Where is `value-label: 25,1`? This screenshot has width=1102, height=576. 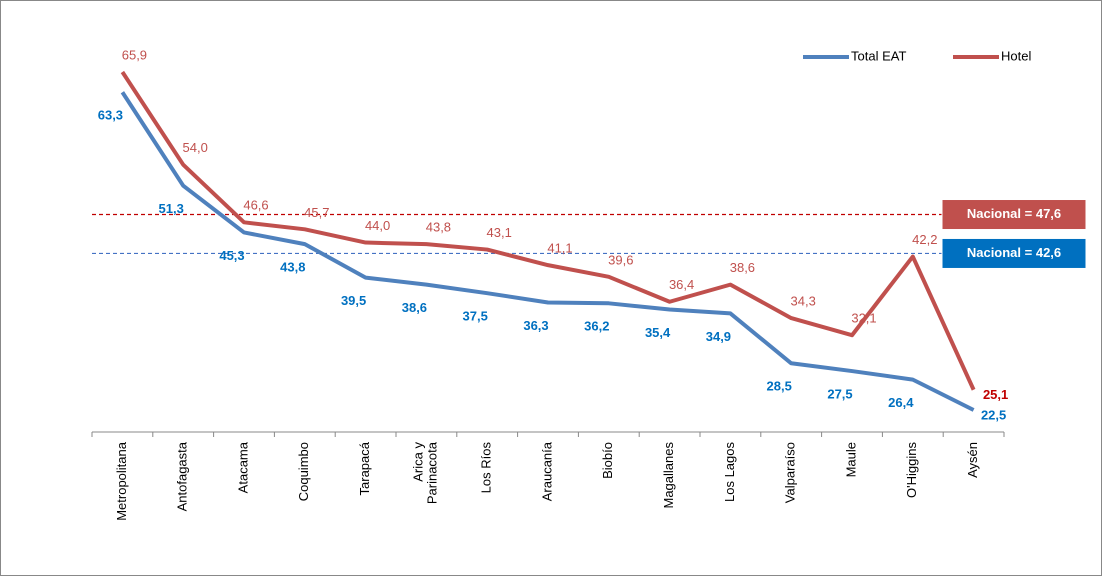
value-label: 25,1 is located at coordinates (995, 394).